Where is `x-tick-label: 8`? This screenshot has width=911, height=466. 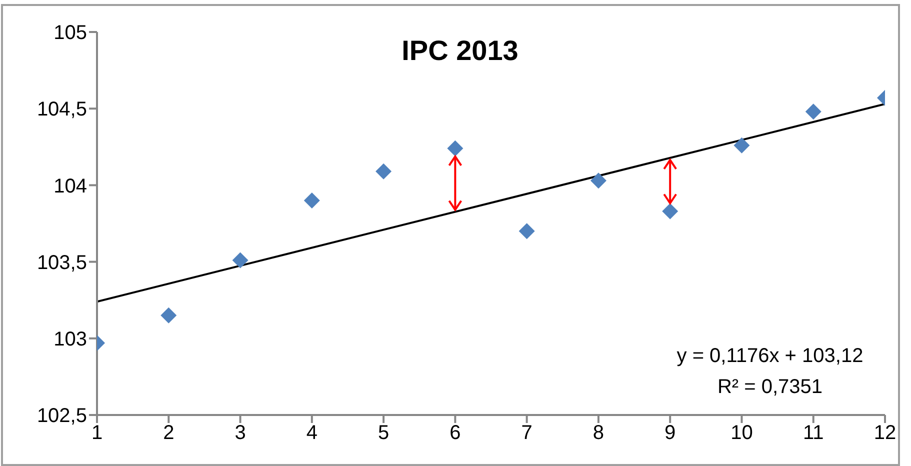 x-tick-label: 8 is located at coordinates (598, 433).